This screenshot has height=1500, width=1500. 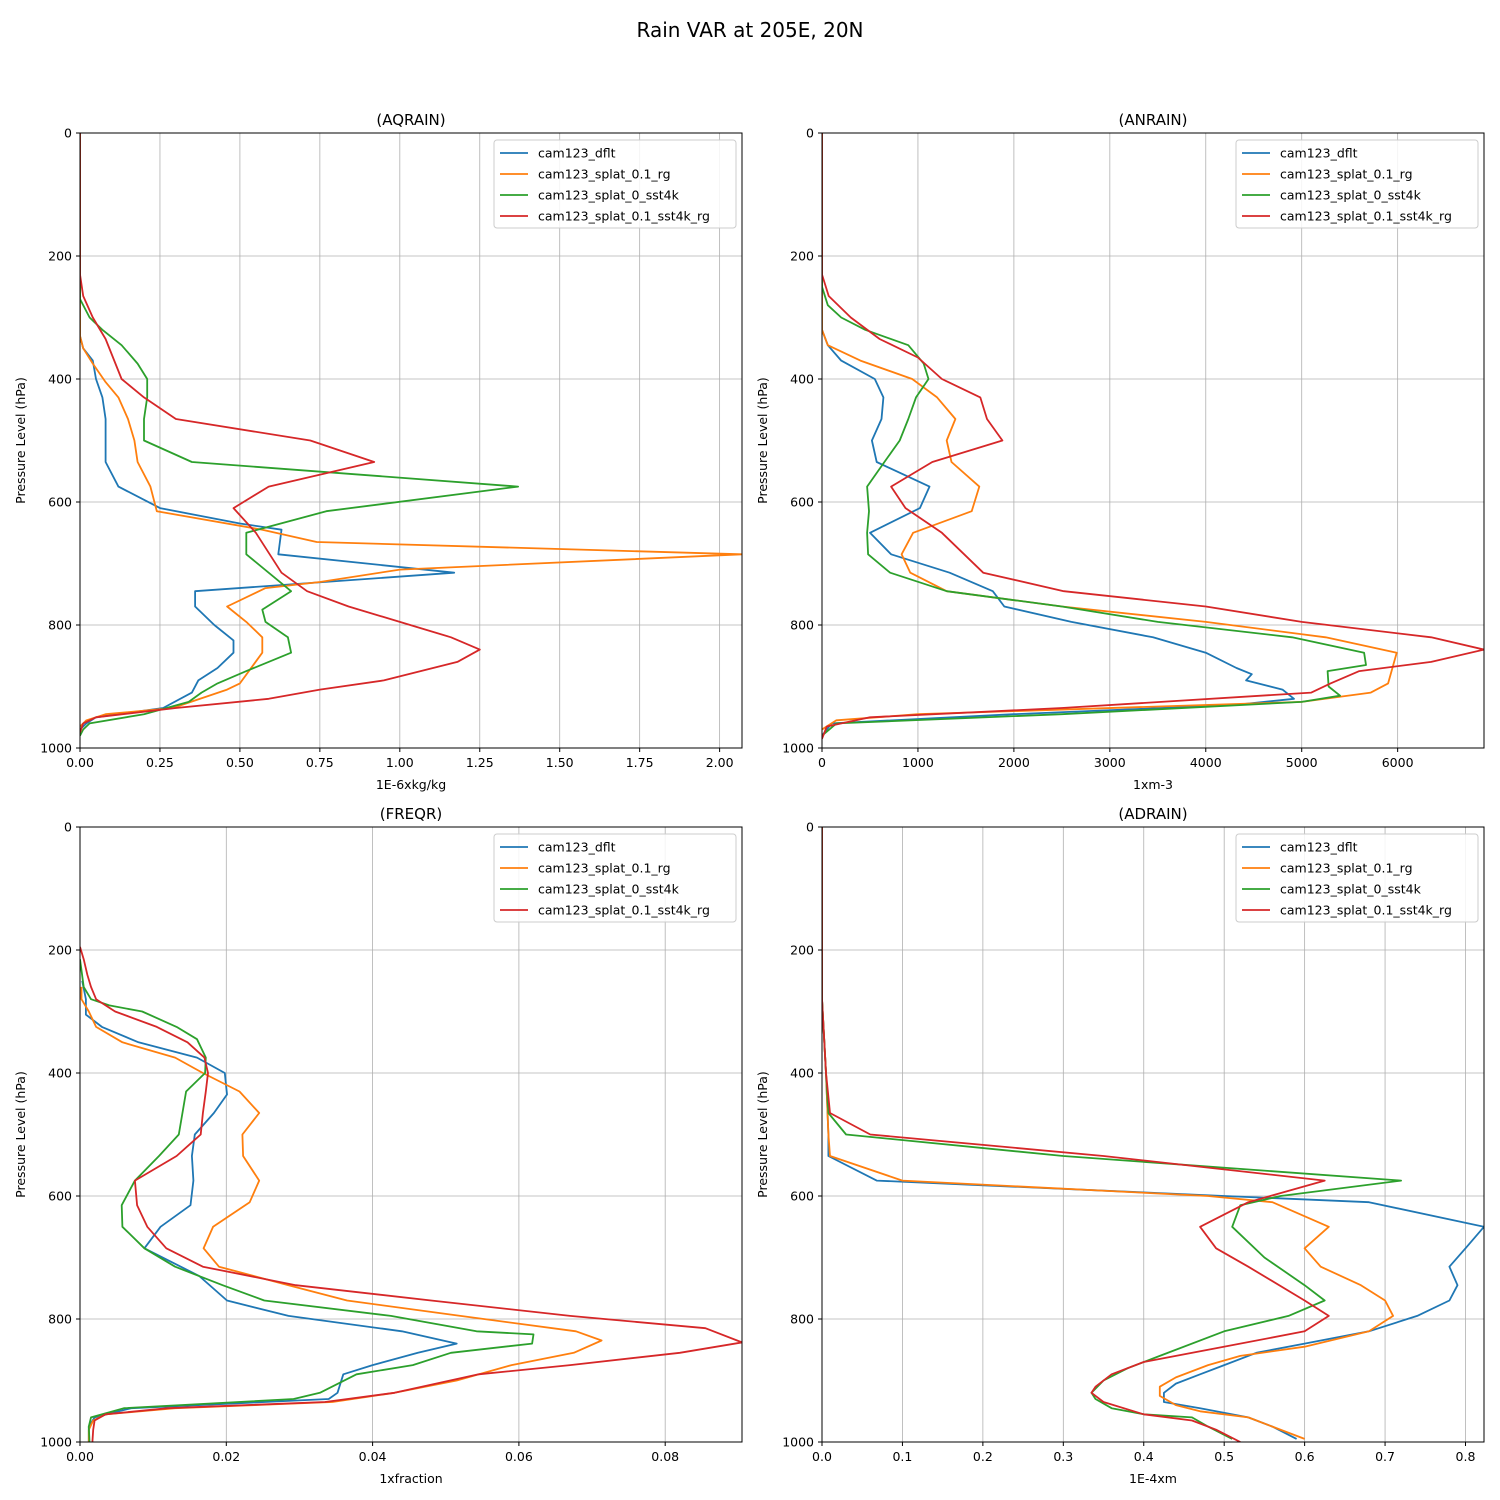 I want to click on x-tick-label: 1.25, so click(x=480, y=762).